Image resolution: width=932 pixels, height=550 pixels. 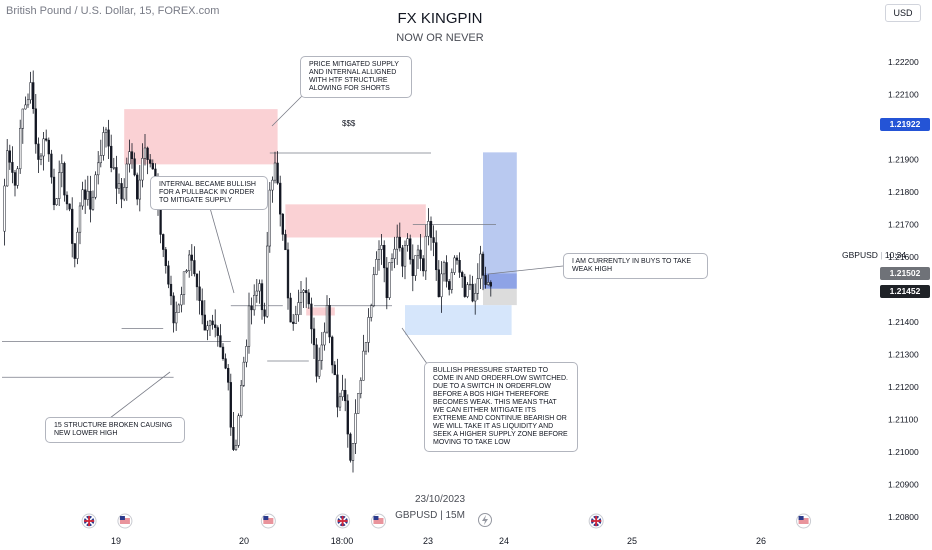 What do you see at coordinates (635, 266) in the screenshot?
I see `annotation-current: I AM CURRENTLY IN BUYS TO TAKE WEAK HIGH` at bounding box center [635, 266].